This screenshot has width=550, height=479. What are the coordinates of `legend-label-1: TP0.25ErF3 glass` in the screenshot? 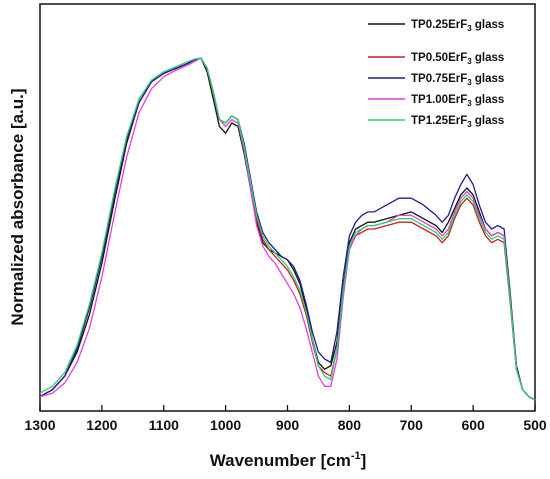 It's located at (457, 26).